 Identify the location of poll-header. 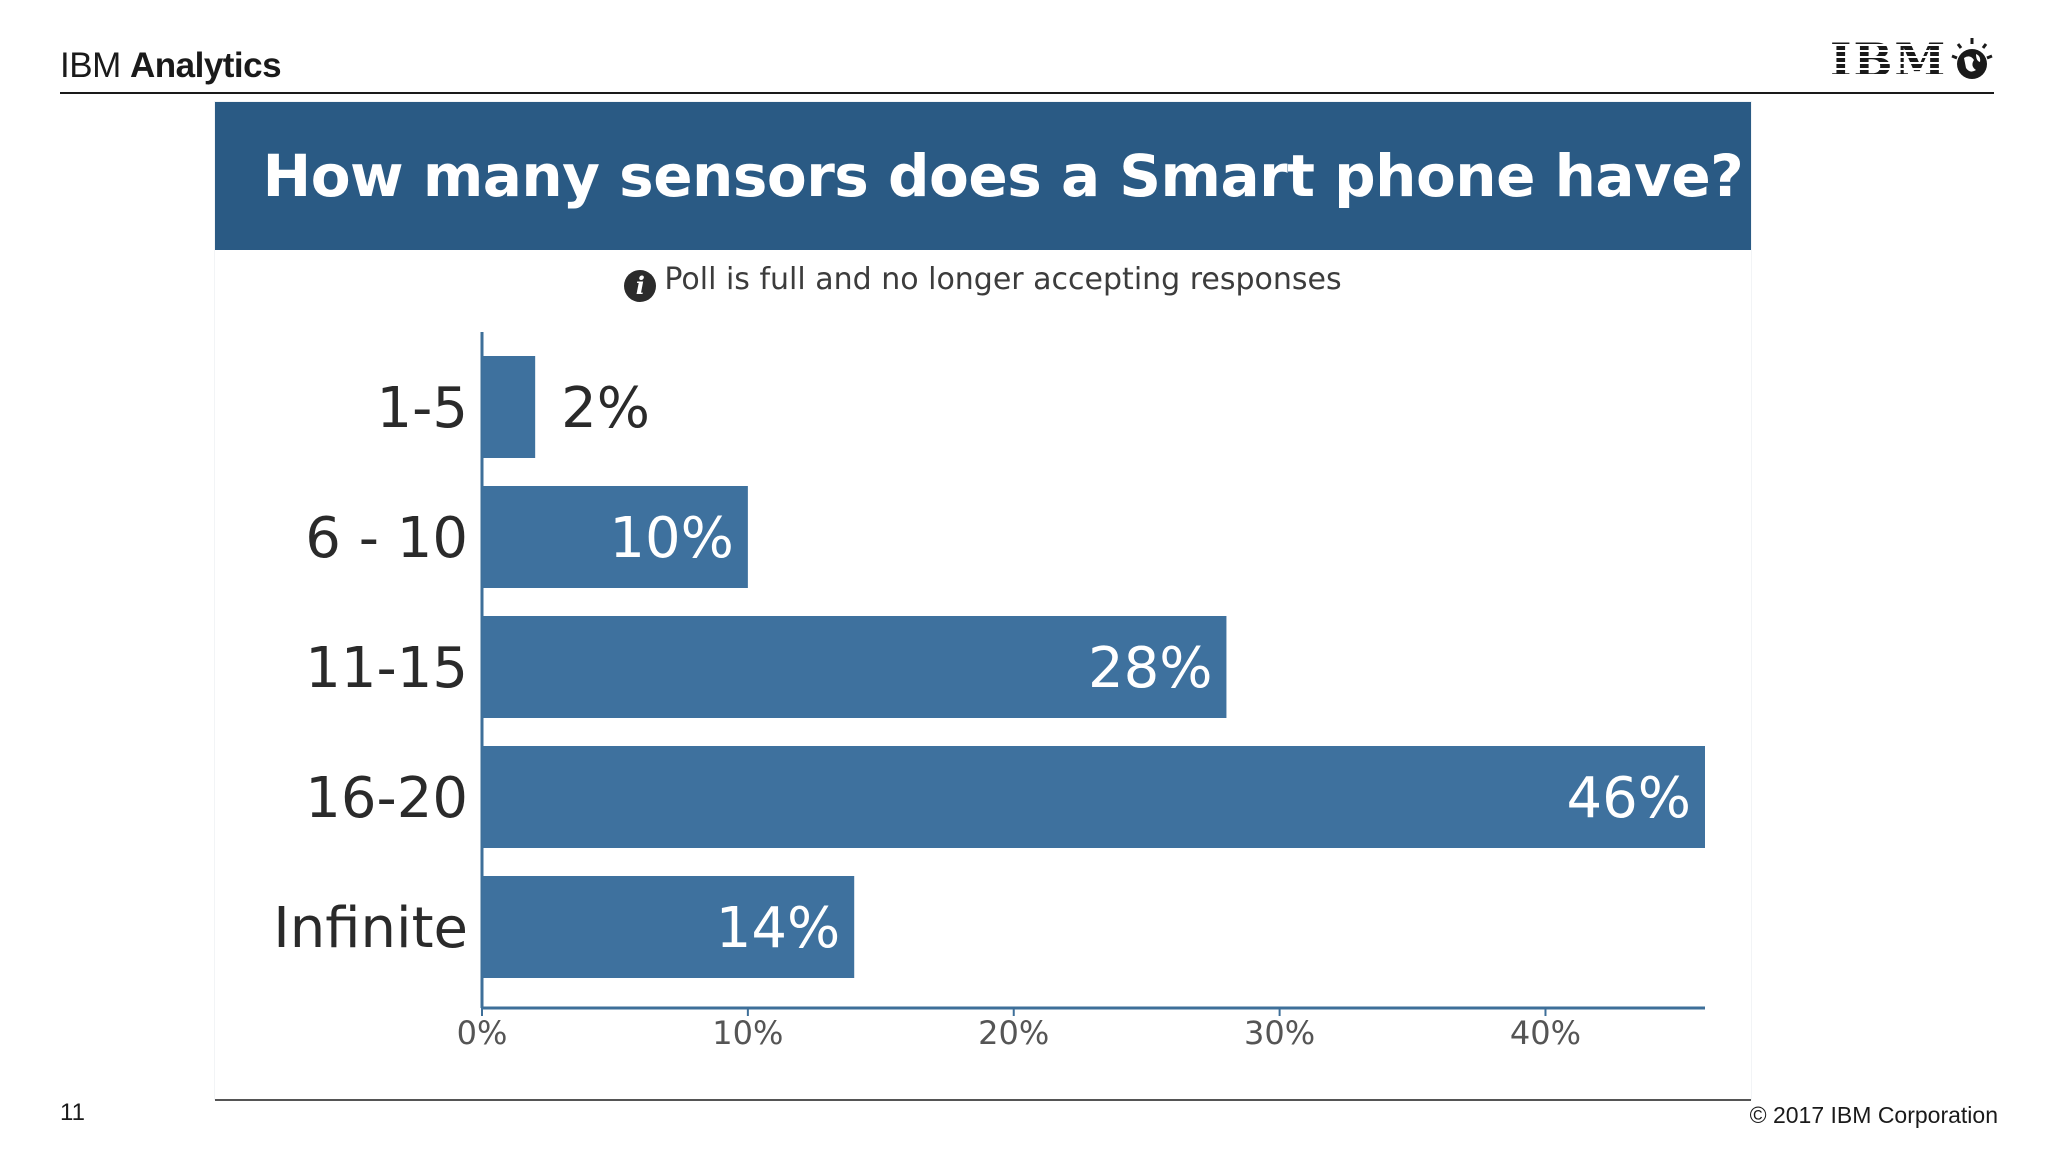
(983, 176).